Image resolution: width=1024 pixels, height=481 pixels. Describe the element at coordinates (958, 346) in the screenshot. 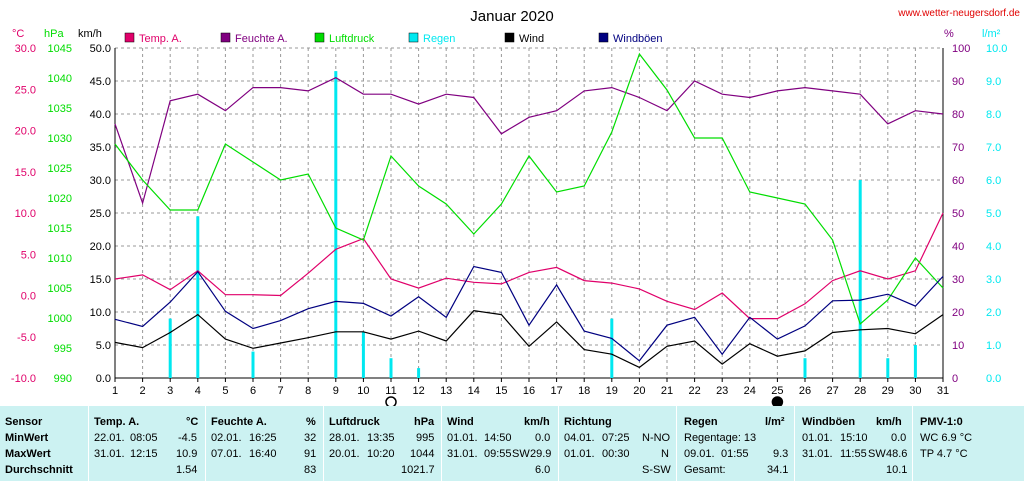

I see `humidity-tick-label: 10` at that location.